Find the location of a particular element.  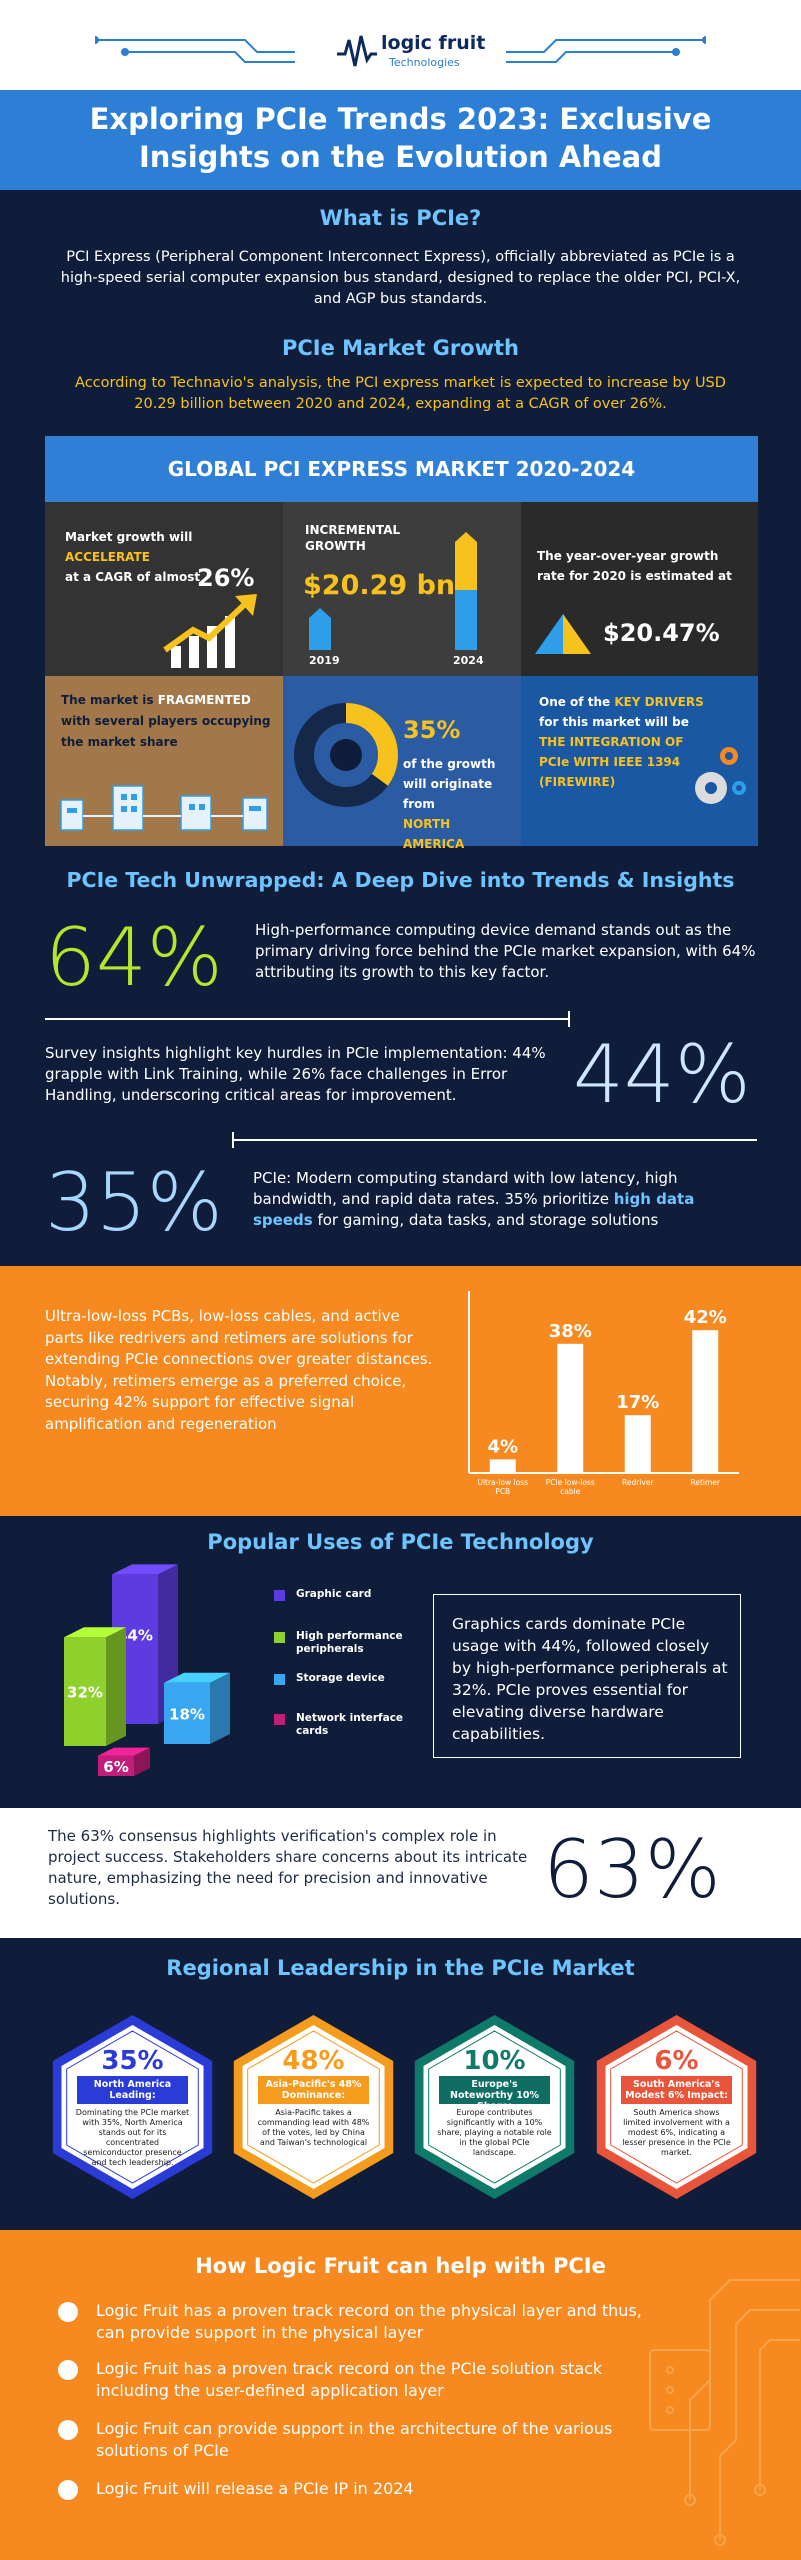

bar-value-label: 17% is located at coordinates (637, 1402).